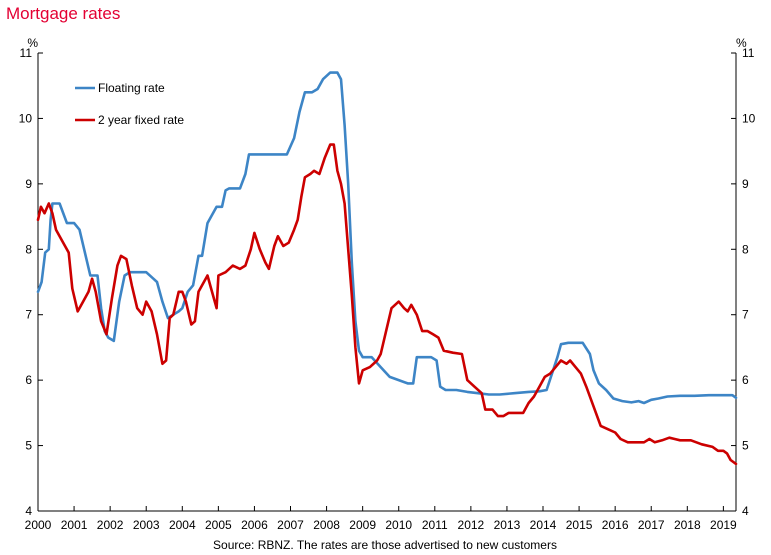 Image resolution: width=771 pixels, height=555 pixels. I want to click on y-tick-label-left: 7, so click(28, 315).